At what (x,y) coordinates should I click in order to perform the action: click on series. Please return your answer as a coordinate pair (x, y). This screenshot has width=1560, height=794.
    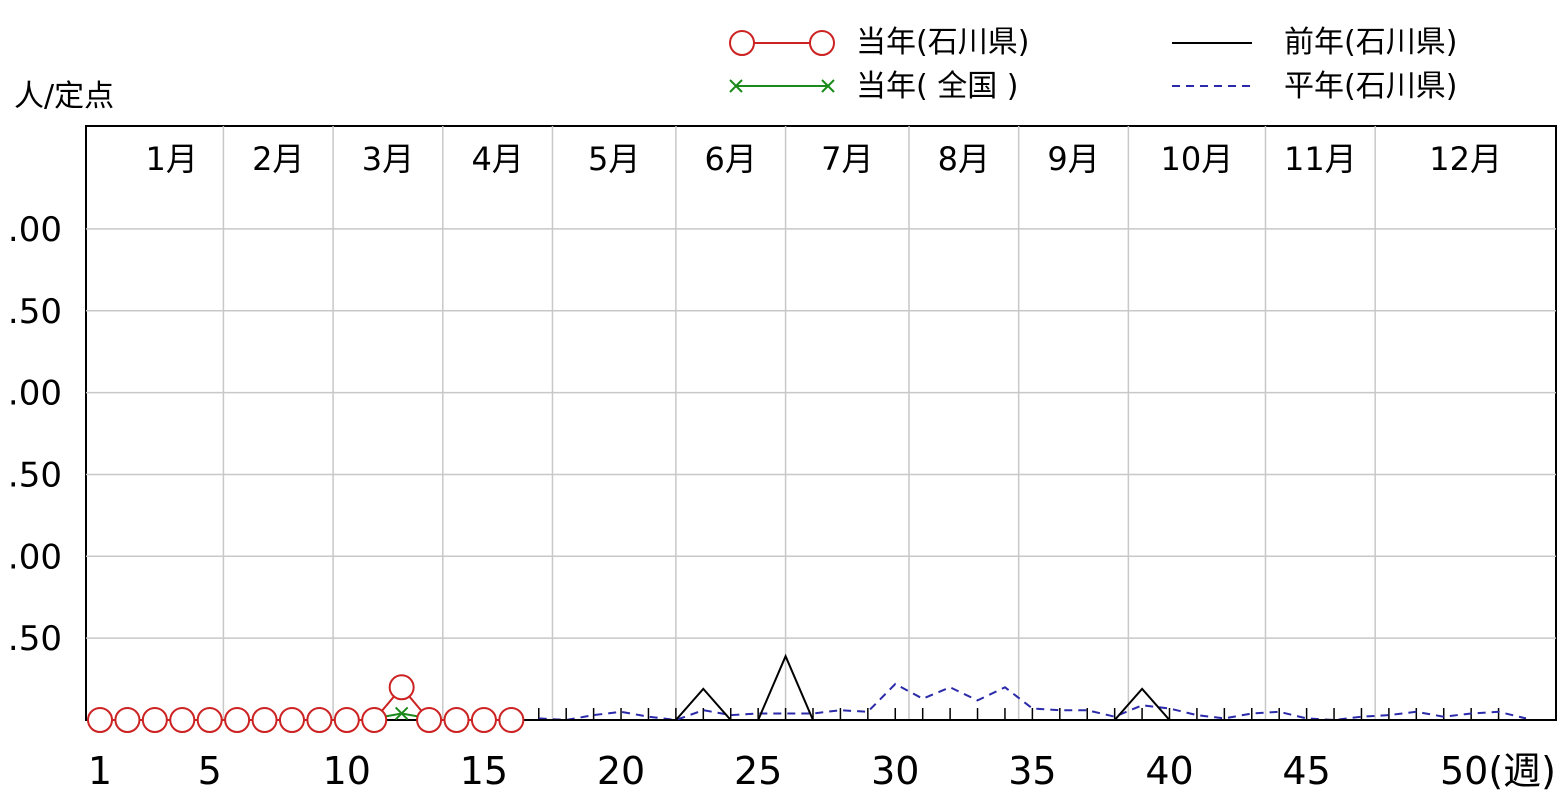
    Looking at the image, I should click on (807, 693).